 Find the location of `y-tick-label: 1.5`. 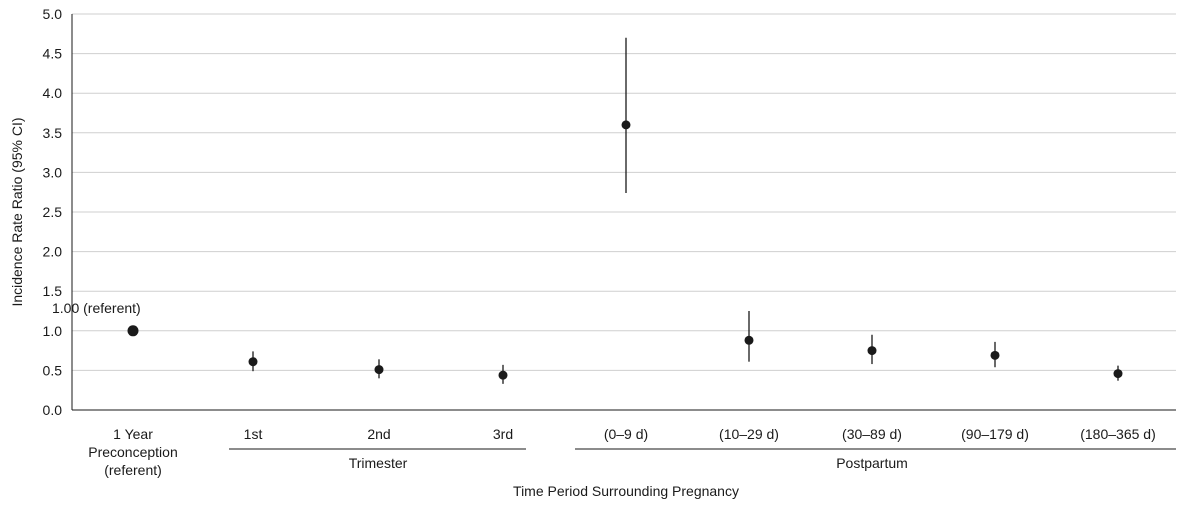

y-tick-label: 1.5 is located at coordinates (53, 291).